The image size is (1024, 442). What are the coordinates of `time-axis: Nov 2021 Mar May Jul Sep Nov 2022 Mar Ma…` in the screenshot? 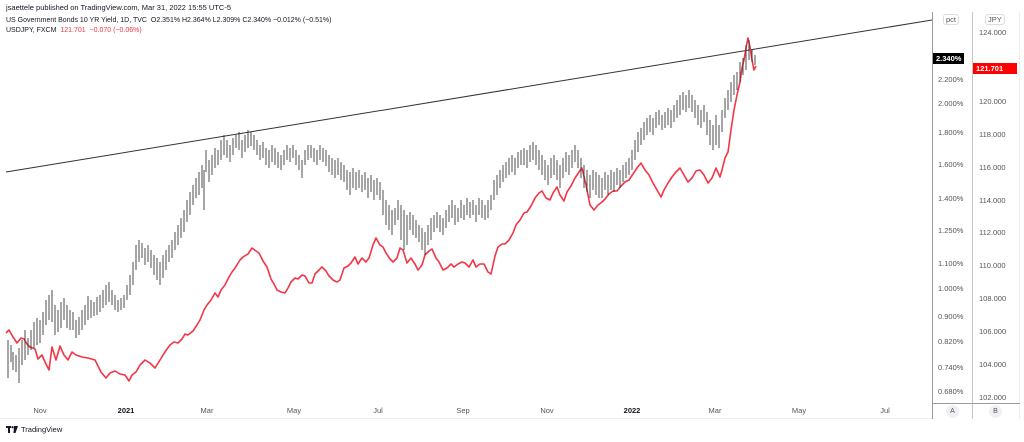 It's located at (466, 411).